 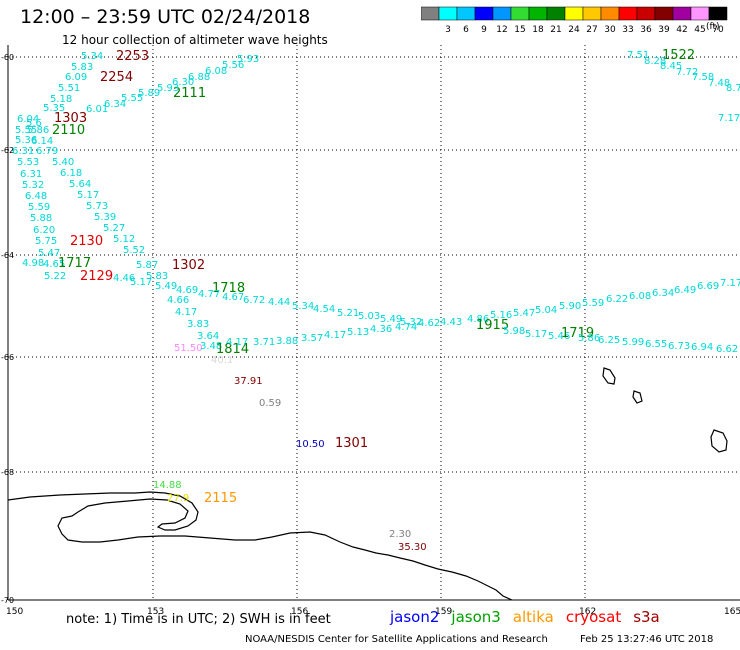 I want to click on wave-height-value: 5.27, so click(x=114, y=228).